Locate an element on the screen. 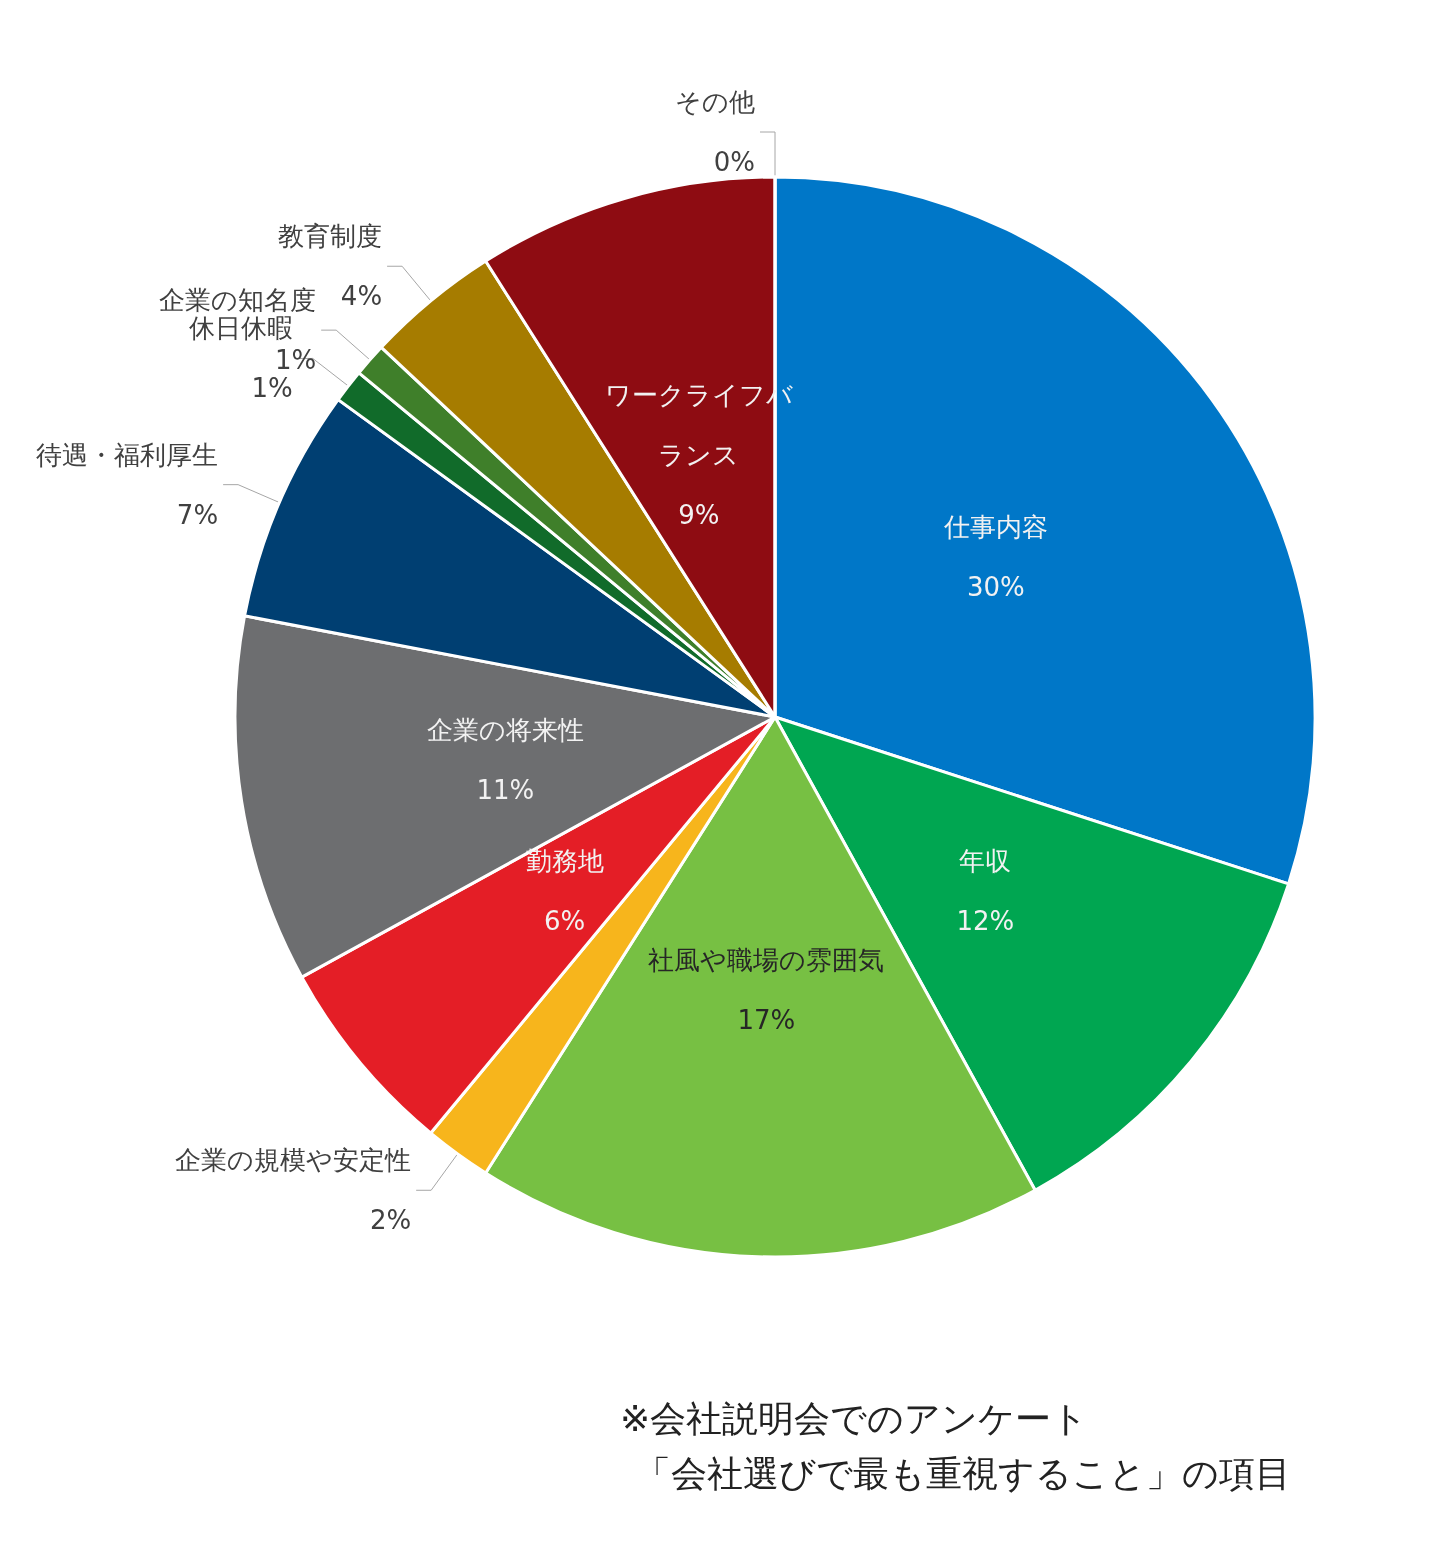 The height and width of the screenshot is (1551, 1440). category-label: その他 is located at coordinates (715, 102).